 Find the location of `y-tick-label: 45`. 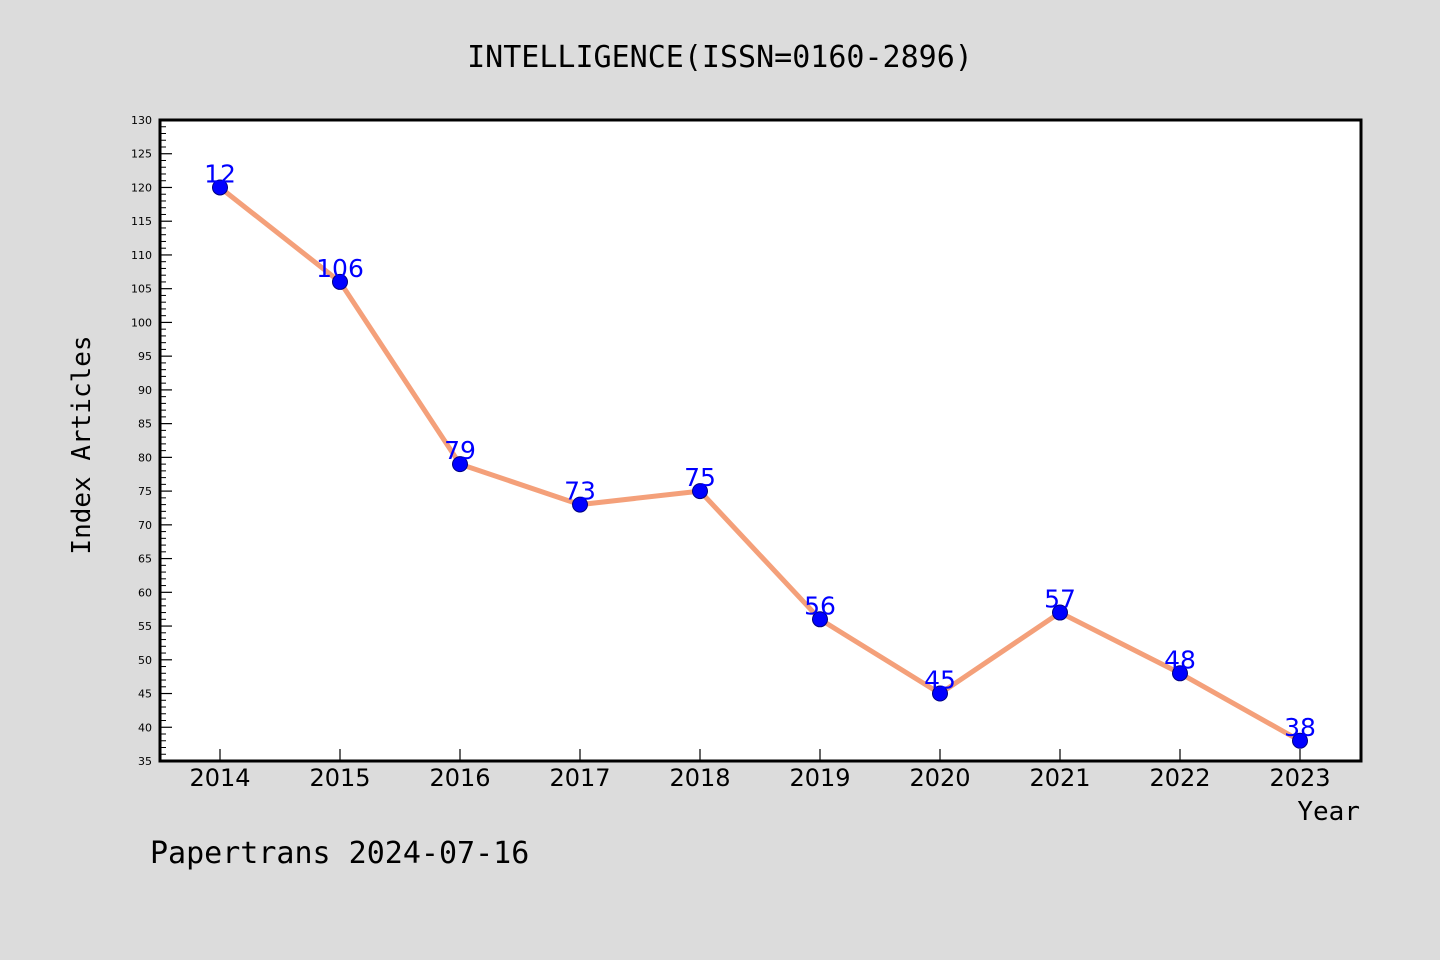

y-tick-label: 45 is located at coordinates (145, 694).